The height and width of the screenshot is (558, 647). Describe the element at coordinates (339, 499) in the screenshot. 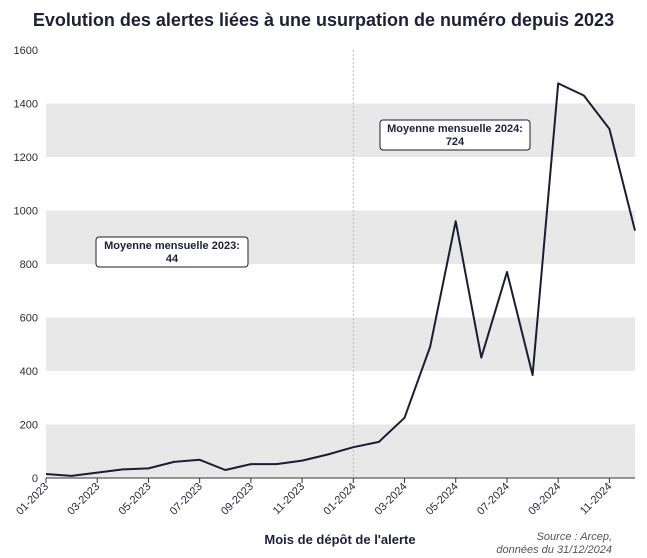

I see `x-tick-label: 01-2024` at that location.